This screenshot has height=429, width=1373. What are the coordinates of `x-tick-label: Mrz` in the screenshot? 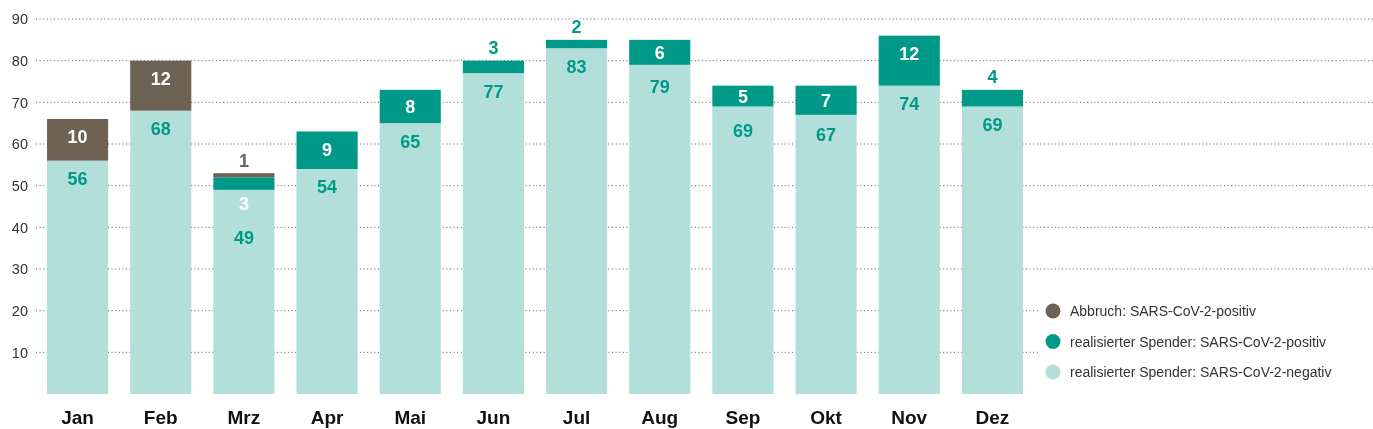 It's located at (244, 417).